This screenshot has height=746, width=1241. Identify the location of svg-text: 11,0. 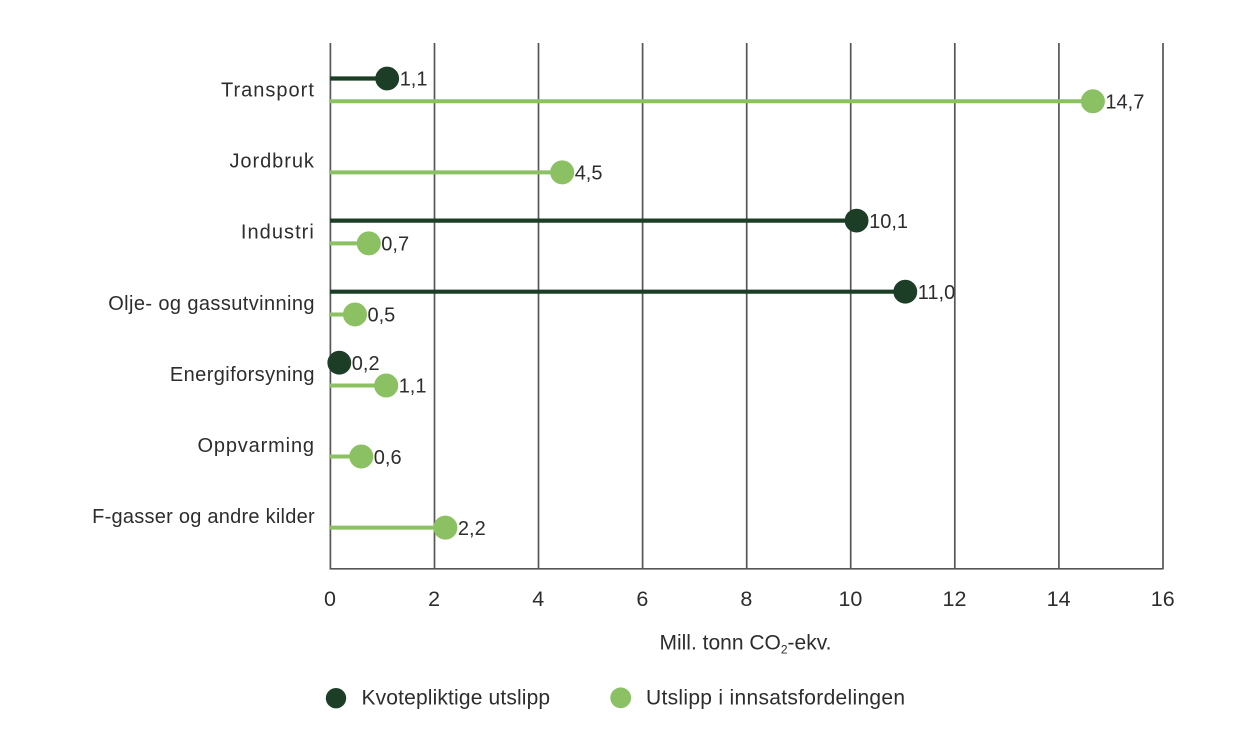
(936, 293).